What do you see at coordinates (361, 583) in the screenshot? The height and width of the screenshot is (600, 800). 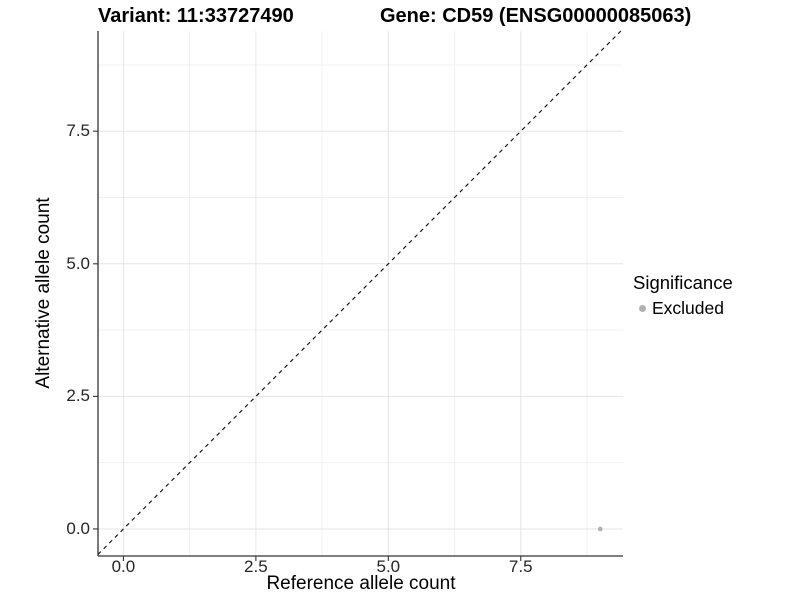 I see `x-axis-title: Reference allele count` at bounding box center [361, 583].